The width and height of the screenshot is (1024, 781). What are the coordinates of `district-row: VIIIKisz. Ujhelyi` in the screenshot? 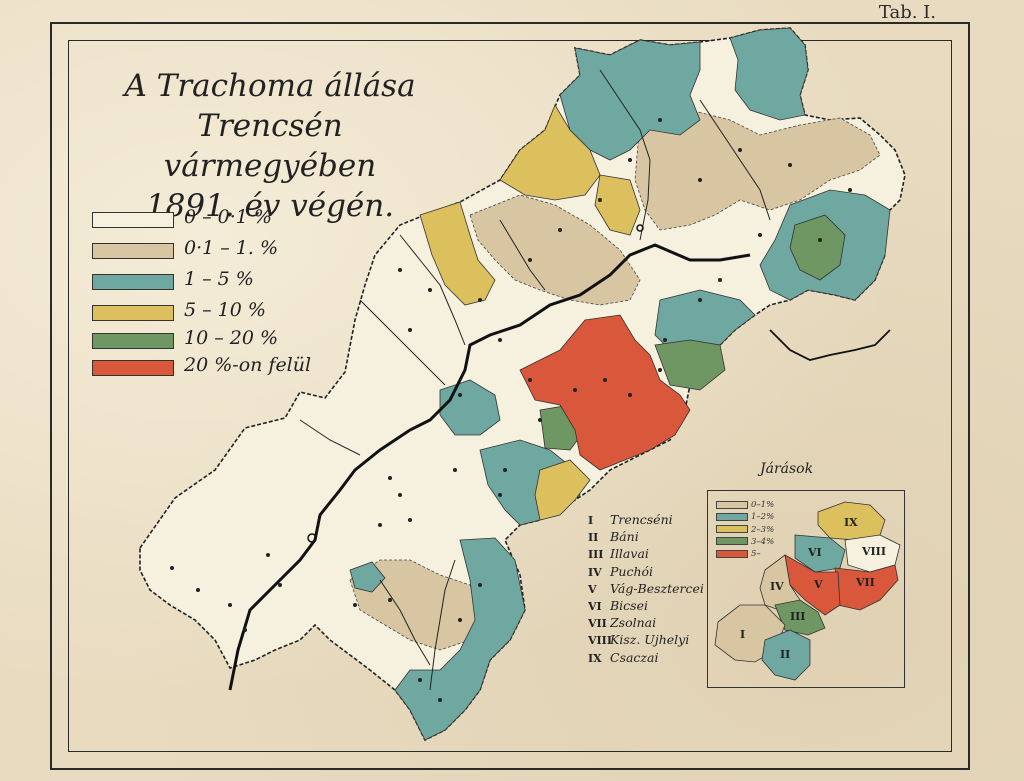 It's located at (648, 640).